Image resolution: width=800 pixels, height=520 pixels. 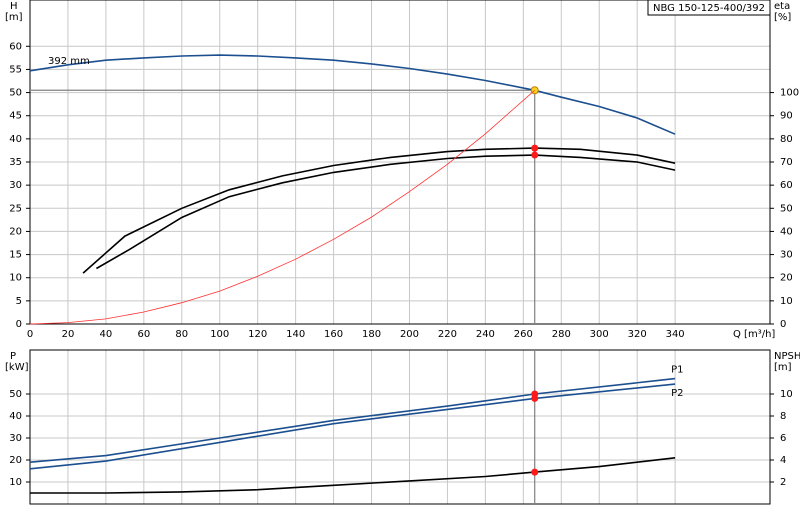 I want to click on y2-tick-label: 2, so click(x=783, y=482).